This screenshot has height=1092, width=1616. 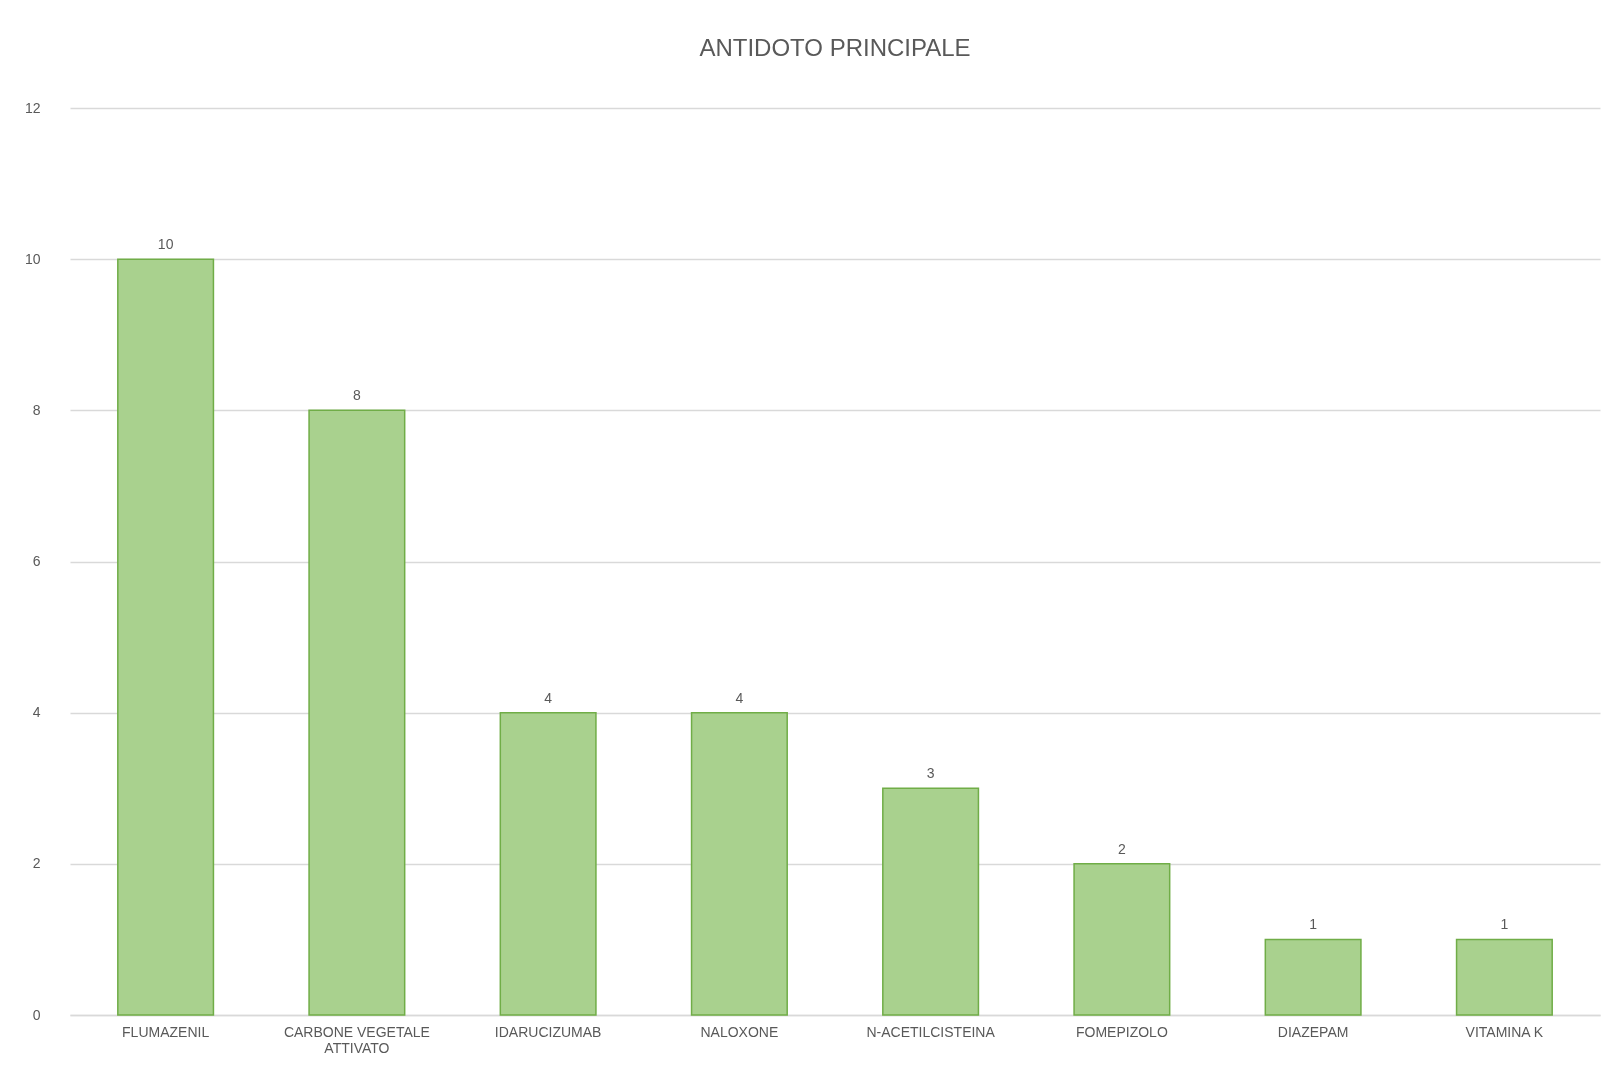 I want to click on x-tick-label: FLUMAZENIL, so click(x=166, y=1031).